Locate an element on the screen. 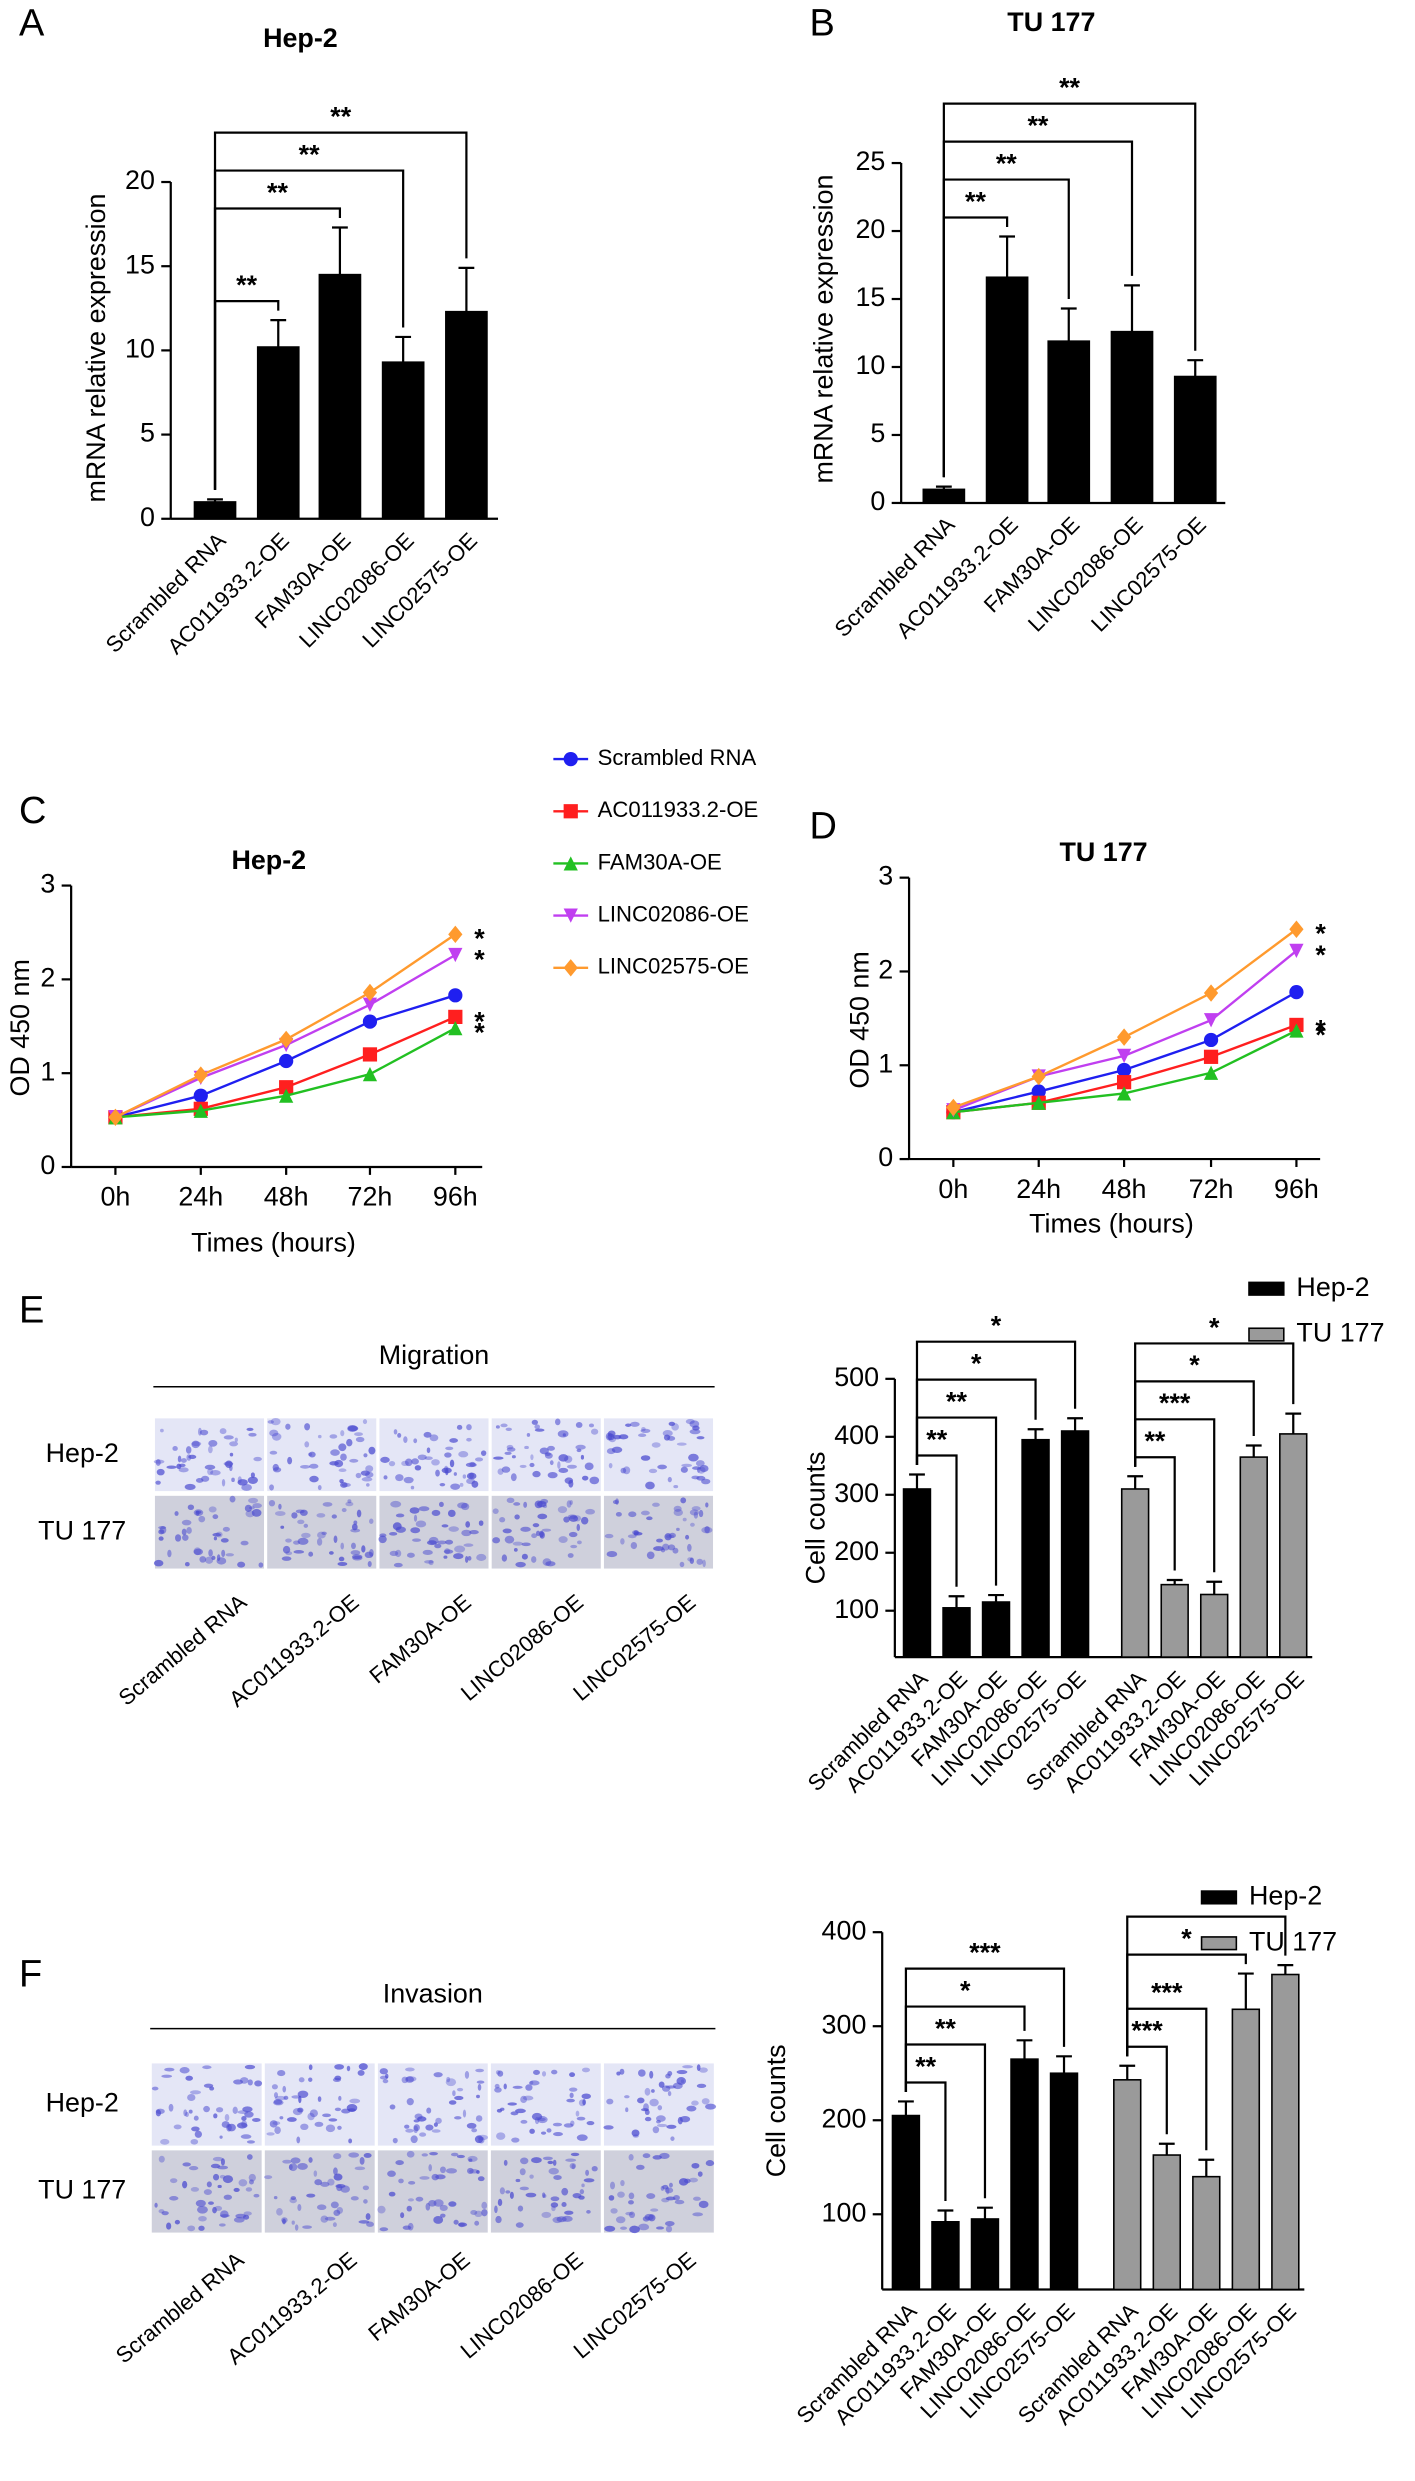  legend-label: LINC02575-OE is located at coordinates (673, 966).